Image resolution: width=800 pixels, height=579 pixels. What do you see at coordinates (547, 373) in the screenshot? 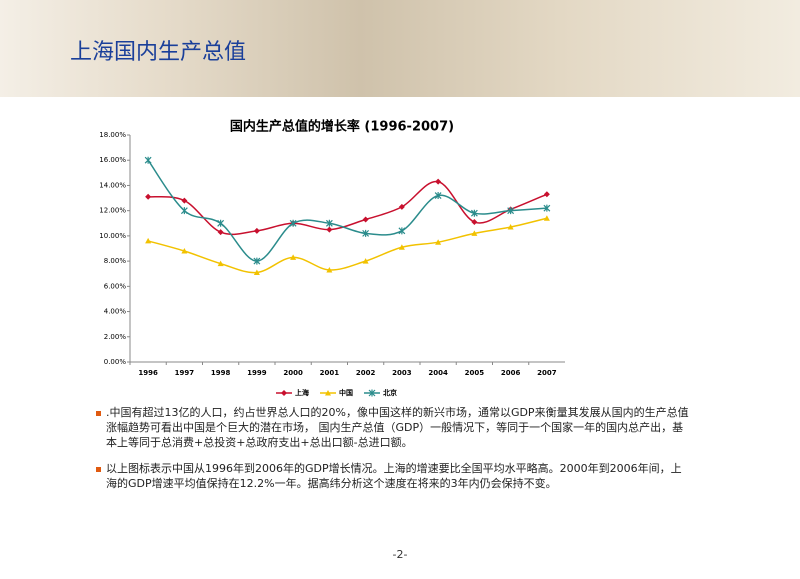
I see `x-tick-label: 2007` at bounding box center [547, 373].